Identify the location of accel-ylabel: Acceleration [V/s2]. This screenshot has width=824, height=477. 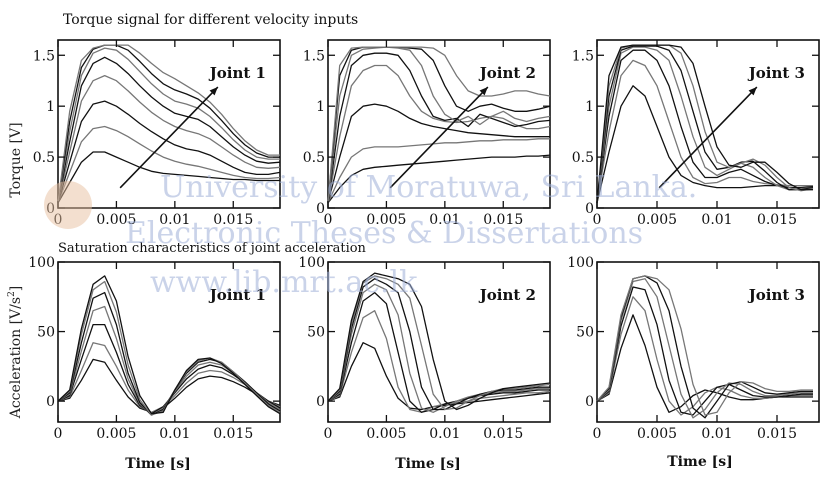
(15, 353).